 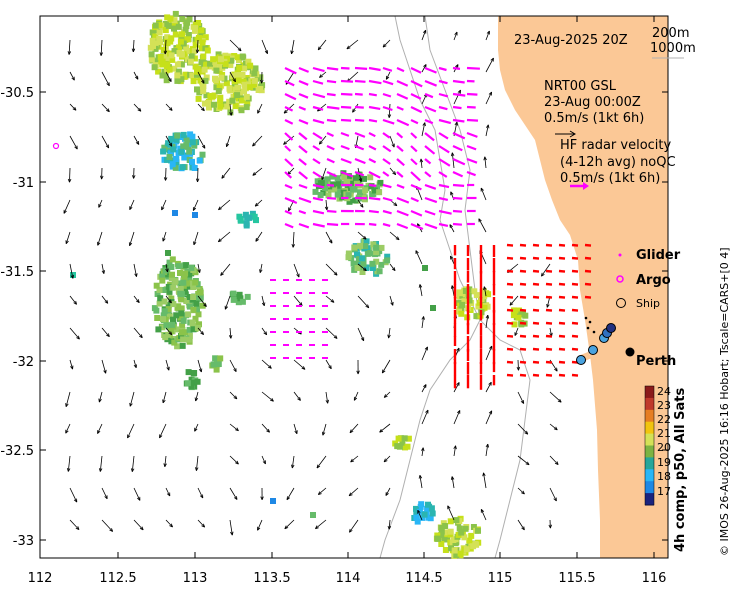 What do you see at coordinates (195, 578) in the screenshot?
I see `x-tick-label: 113` at bounding box center [195, 578].